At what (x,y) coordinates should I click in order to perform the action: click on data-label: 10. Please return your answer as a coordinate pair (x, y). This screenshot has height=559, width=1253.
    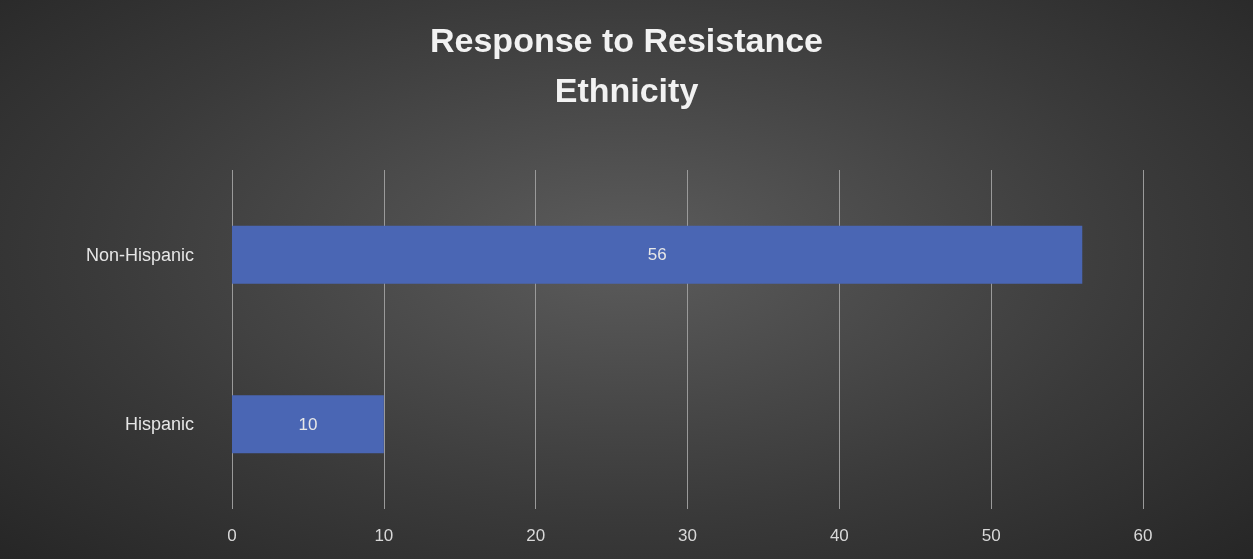
    Looking at the image, I should click on (308, 424).